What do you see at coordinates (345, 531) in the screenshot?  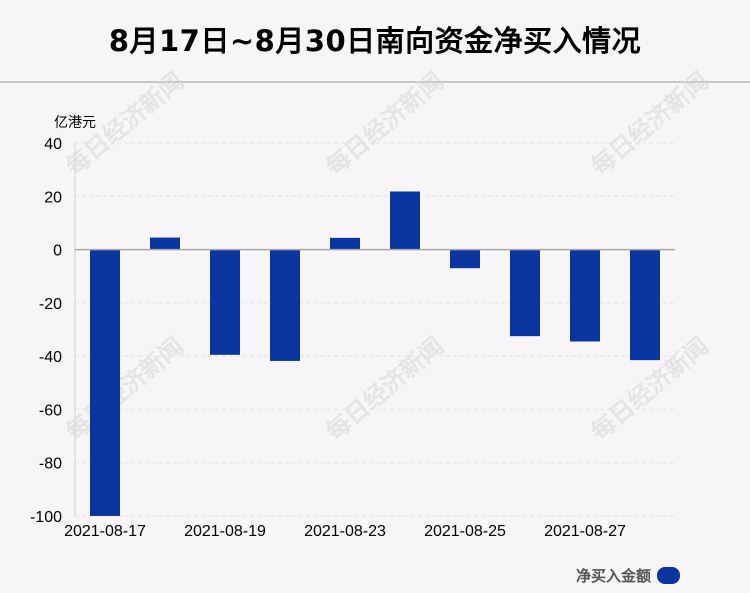 I see `x-tick-label: 2021-08-23` at bounding box center [345, 531].